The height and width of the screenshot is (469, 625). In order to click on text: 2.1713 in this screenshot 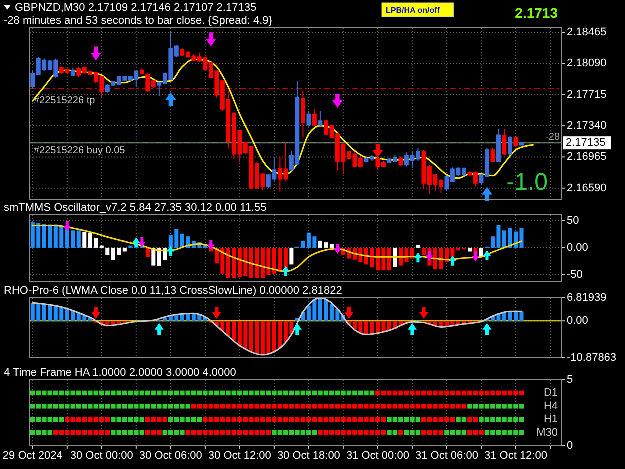, I will do `click(536, 13)`.